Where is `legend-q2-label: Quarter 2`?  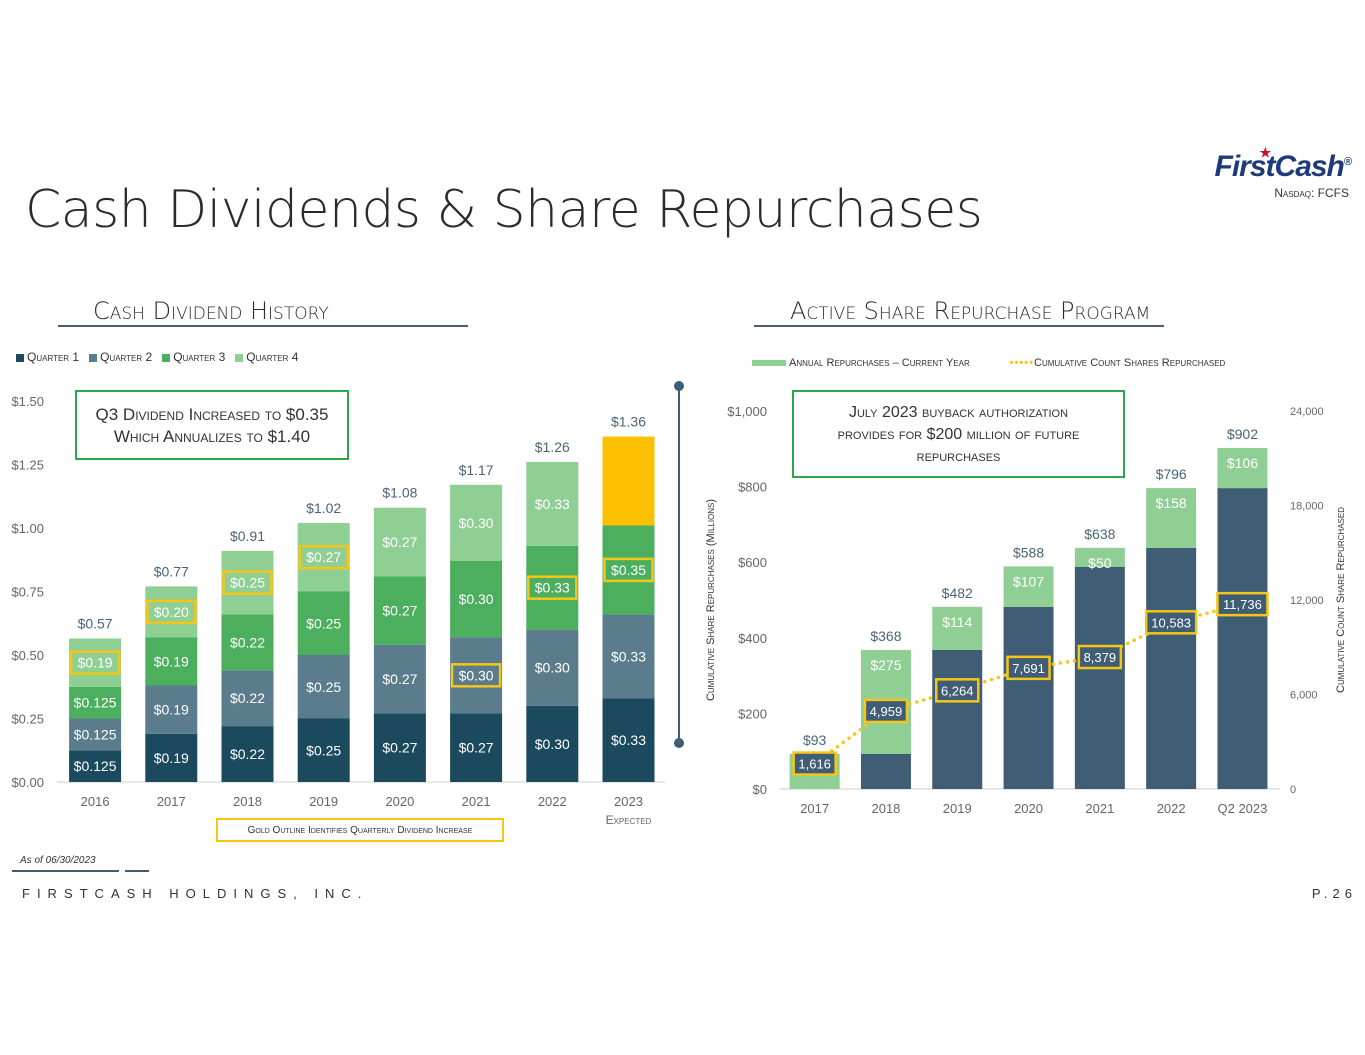
legend-q2-label: Quarter 2 is located at coordinates (126, 357).